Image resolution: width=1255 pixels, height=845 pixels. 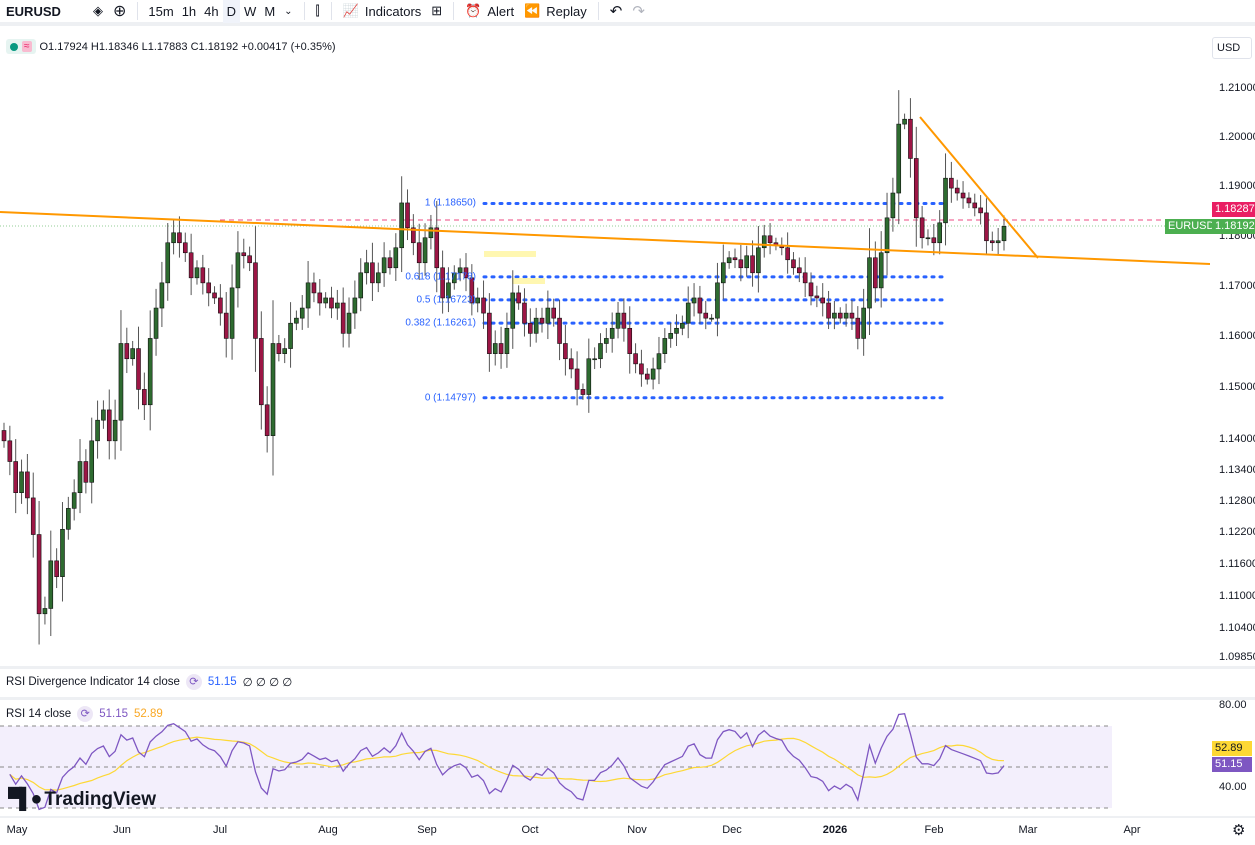 What do you see at coordinates (555, 11) in the screenshot?
I see `replay-button: ⏪ Replay` at bounding box center [555, 11].